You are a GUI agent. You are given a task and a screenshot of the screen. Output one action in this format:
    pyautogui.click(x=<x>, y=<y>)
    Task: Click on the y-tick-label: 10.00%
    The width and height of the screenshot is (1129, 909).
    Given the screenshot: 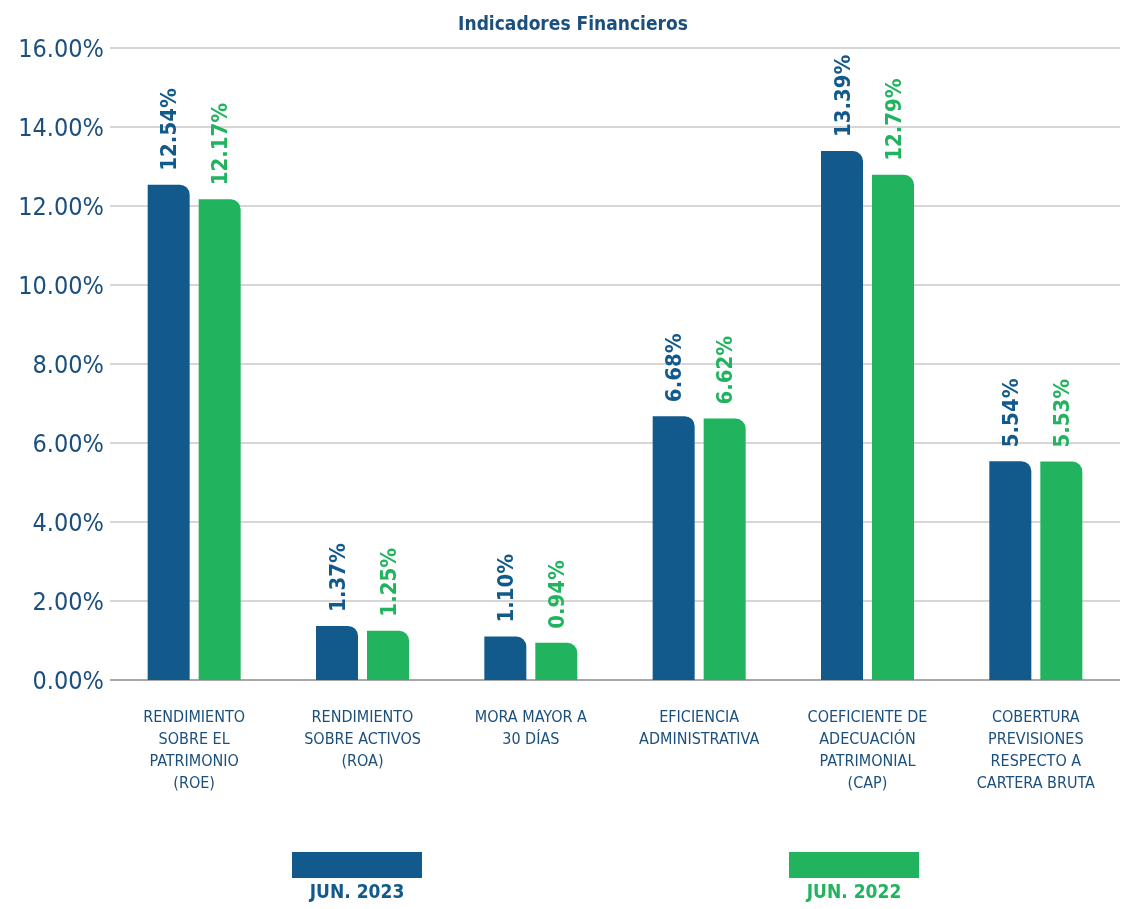 What is the action you would take?
    pyautogui.click(x=61, y=285)
    